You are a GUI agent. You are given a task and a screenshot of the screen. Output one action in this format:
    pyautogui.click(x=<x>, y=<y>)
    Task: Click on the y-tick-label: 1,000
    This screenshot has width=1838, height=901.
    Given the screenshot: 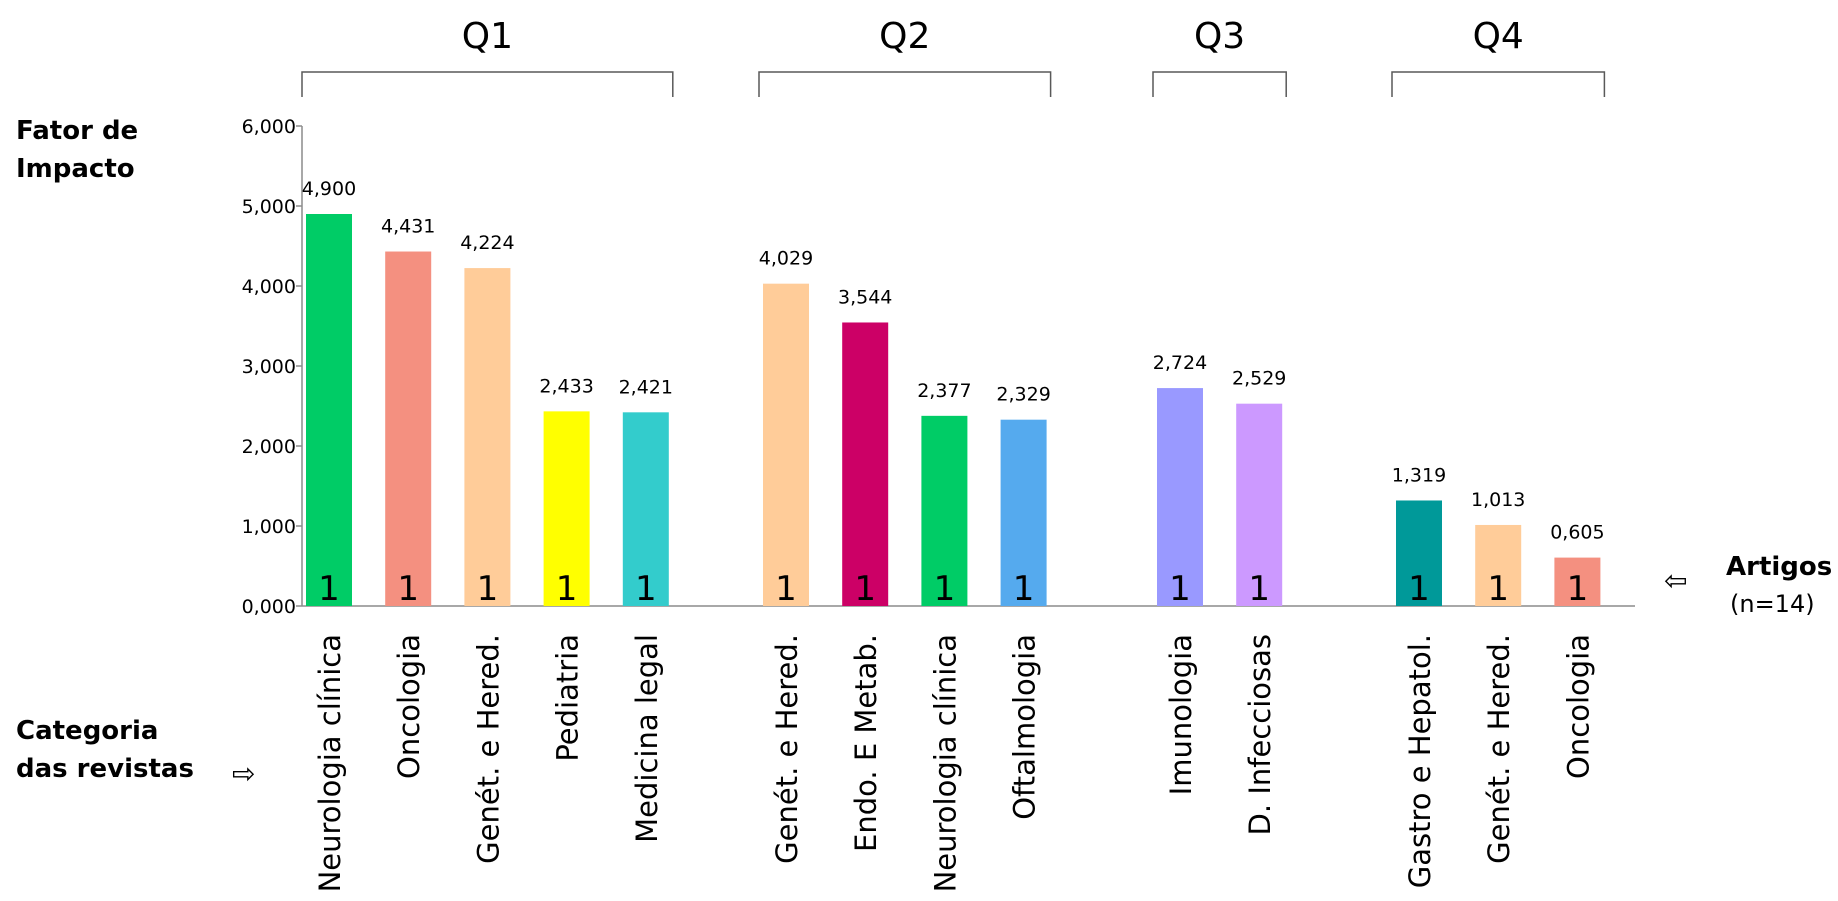 What is the action you would take?
    pyautogui.click(x=269, y=527)
    